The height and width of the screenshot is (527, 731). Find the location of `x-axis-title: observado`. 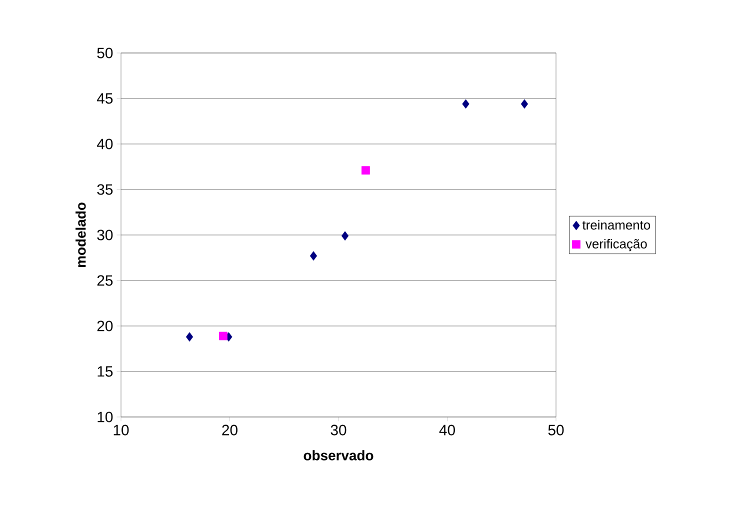

x-axis-title: observado is located at coordinates (339, 455).